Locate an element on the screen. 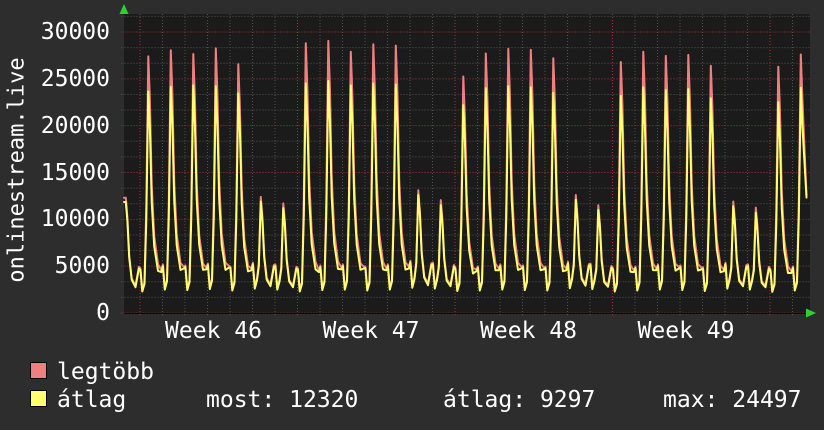 This screenshot has width=824, height=430. x-tick-label: Week 49 is located at coordinates (686, 331).